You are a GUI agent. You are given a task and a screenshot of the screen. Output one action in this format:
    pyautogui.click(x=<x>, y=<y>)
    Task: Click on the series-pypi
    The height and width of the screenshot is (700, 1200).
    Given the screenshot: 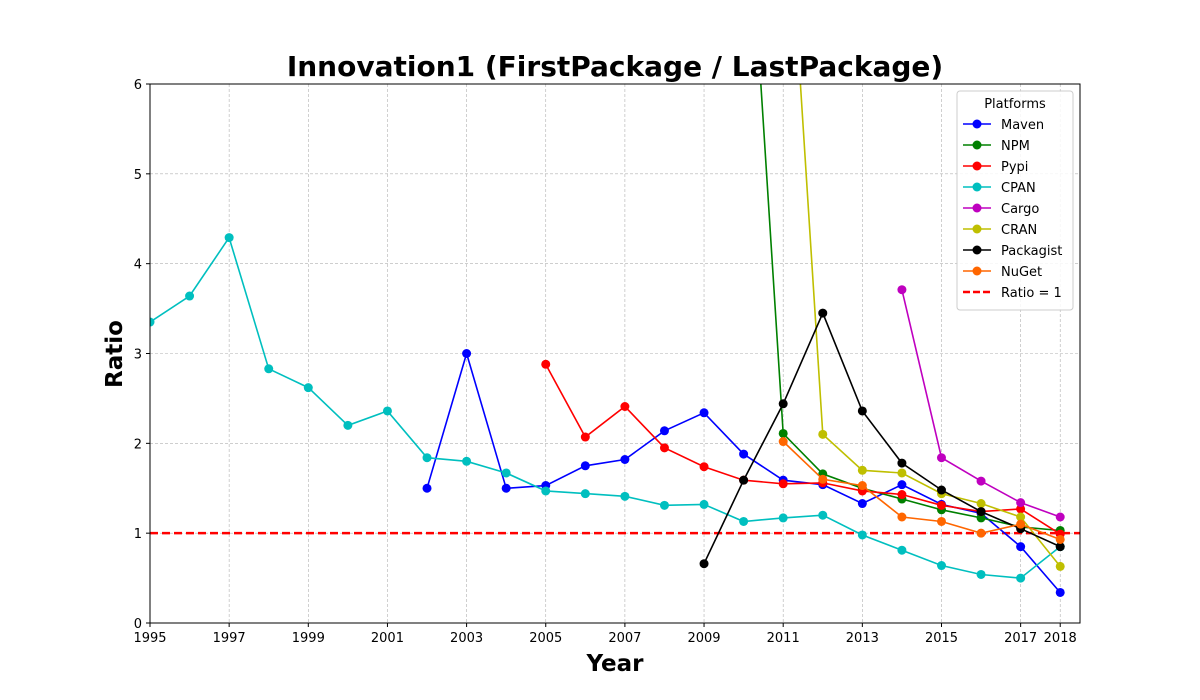 What is the action you would take?
    pyautogui.click(x=803, y=449)
    